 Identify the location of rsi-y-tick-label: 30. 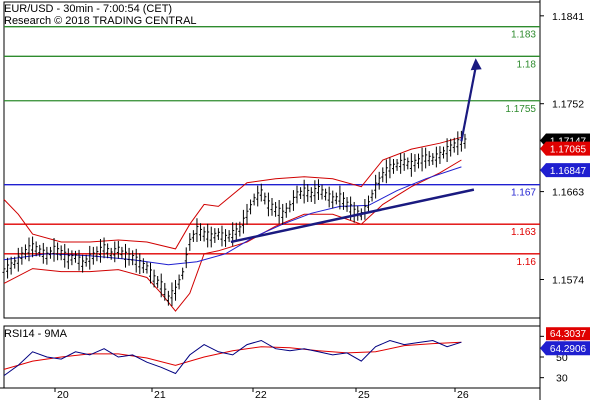
(562, 379).